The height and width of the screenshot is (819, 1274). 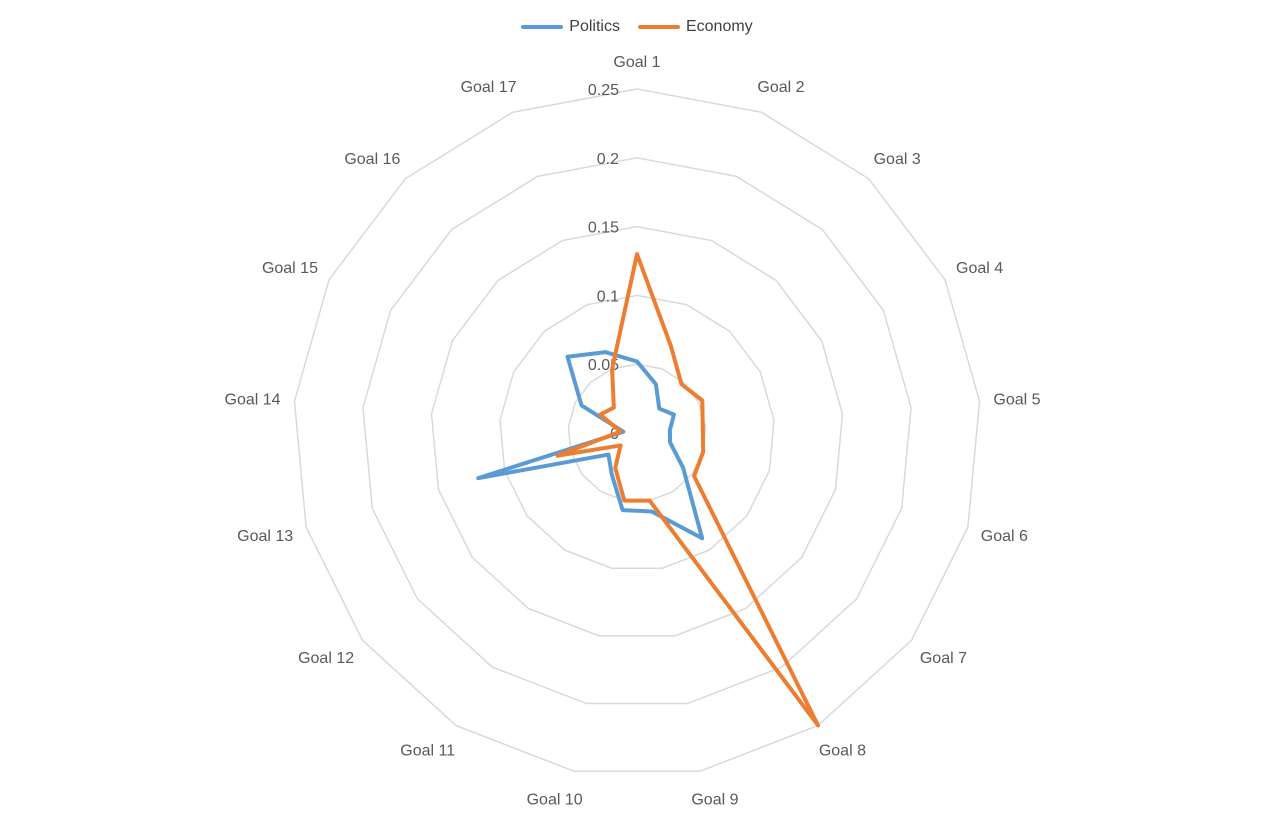 I want to click on legend-label-politics: Politics, so click(x=594, y=26).